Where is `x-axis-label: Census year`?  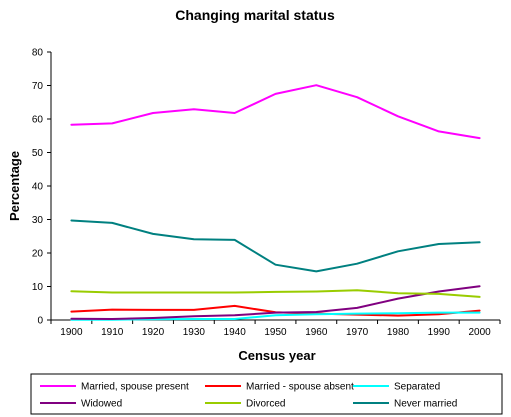
x-axis-label: Census year is located at coordinates (276, 355).